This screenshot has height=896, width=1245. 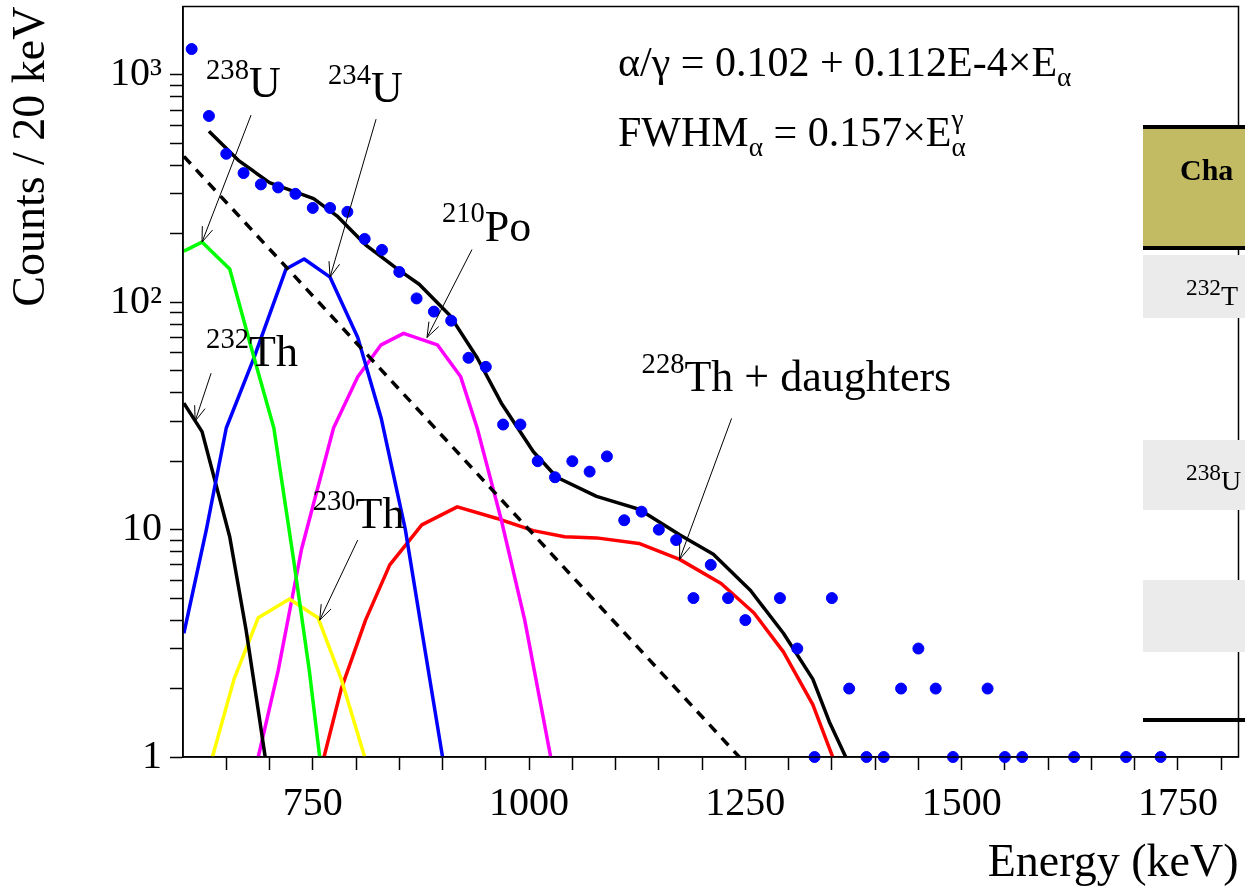 I want to click on y-tick-label: 10, so click(x=142, y=527).